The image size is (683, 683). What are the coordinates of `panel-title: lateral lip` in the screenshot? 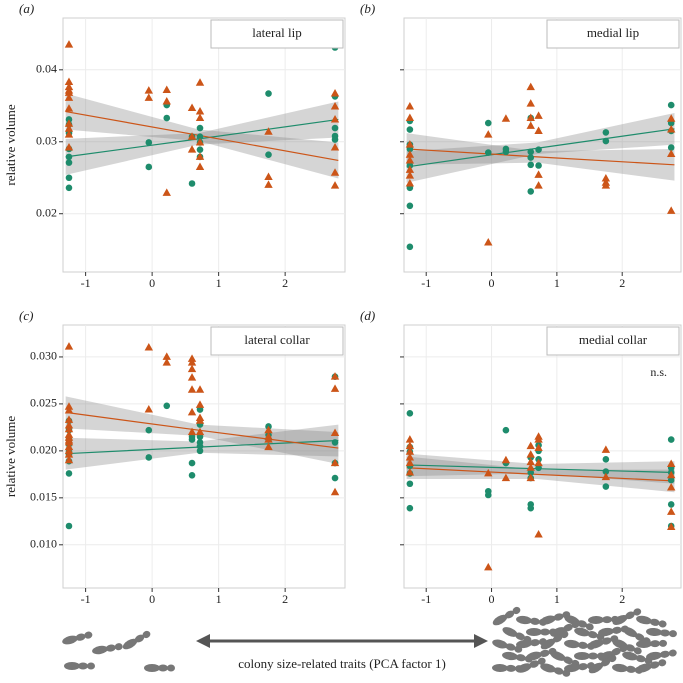 It's located at (276, 32).